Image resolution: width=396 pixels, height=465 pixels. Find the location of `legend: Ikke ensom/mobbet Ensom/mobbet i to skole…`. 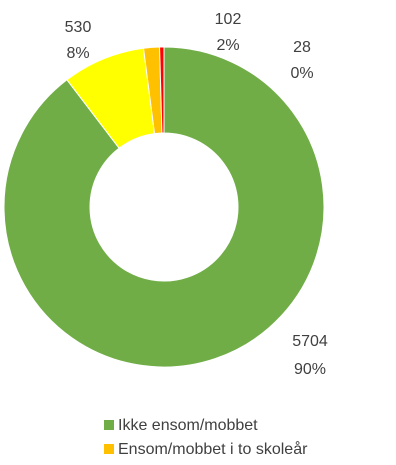

legend: Ikke ensom/mobbet Ensom/mobbet i to skole… is located at coordinates (206, 437).